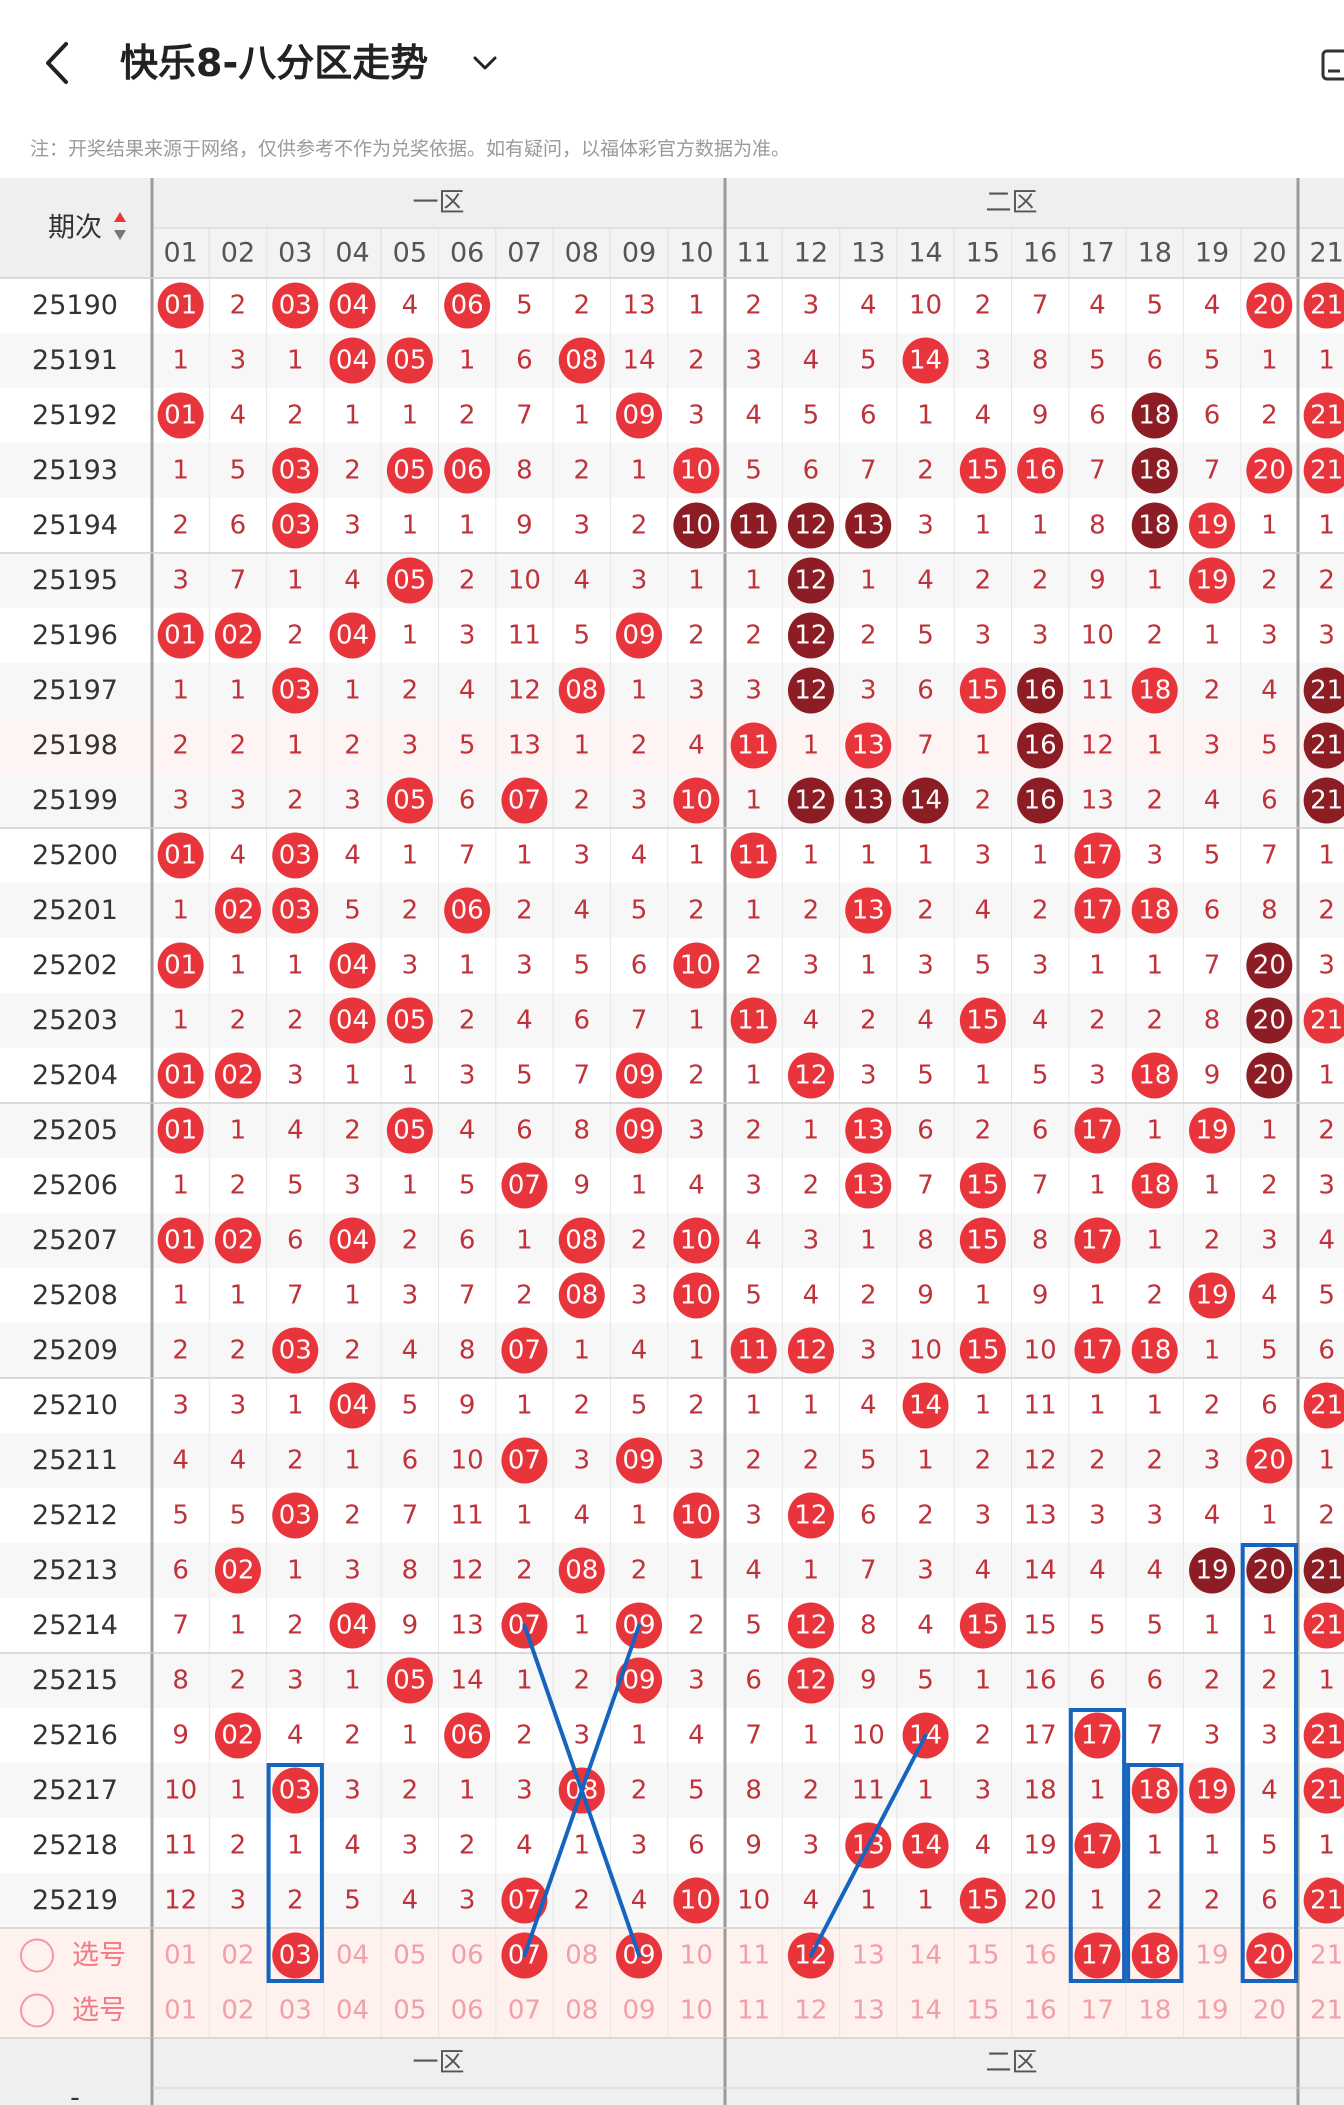  I want to click on table-row, so click(672, 580).